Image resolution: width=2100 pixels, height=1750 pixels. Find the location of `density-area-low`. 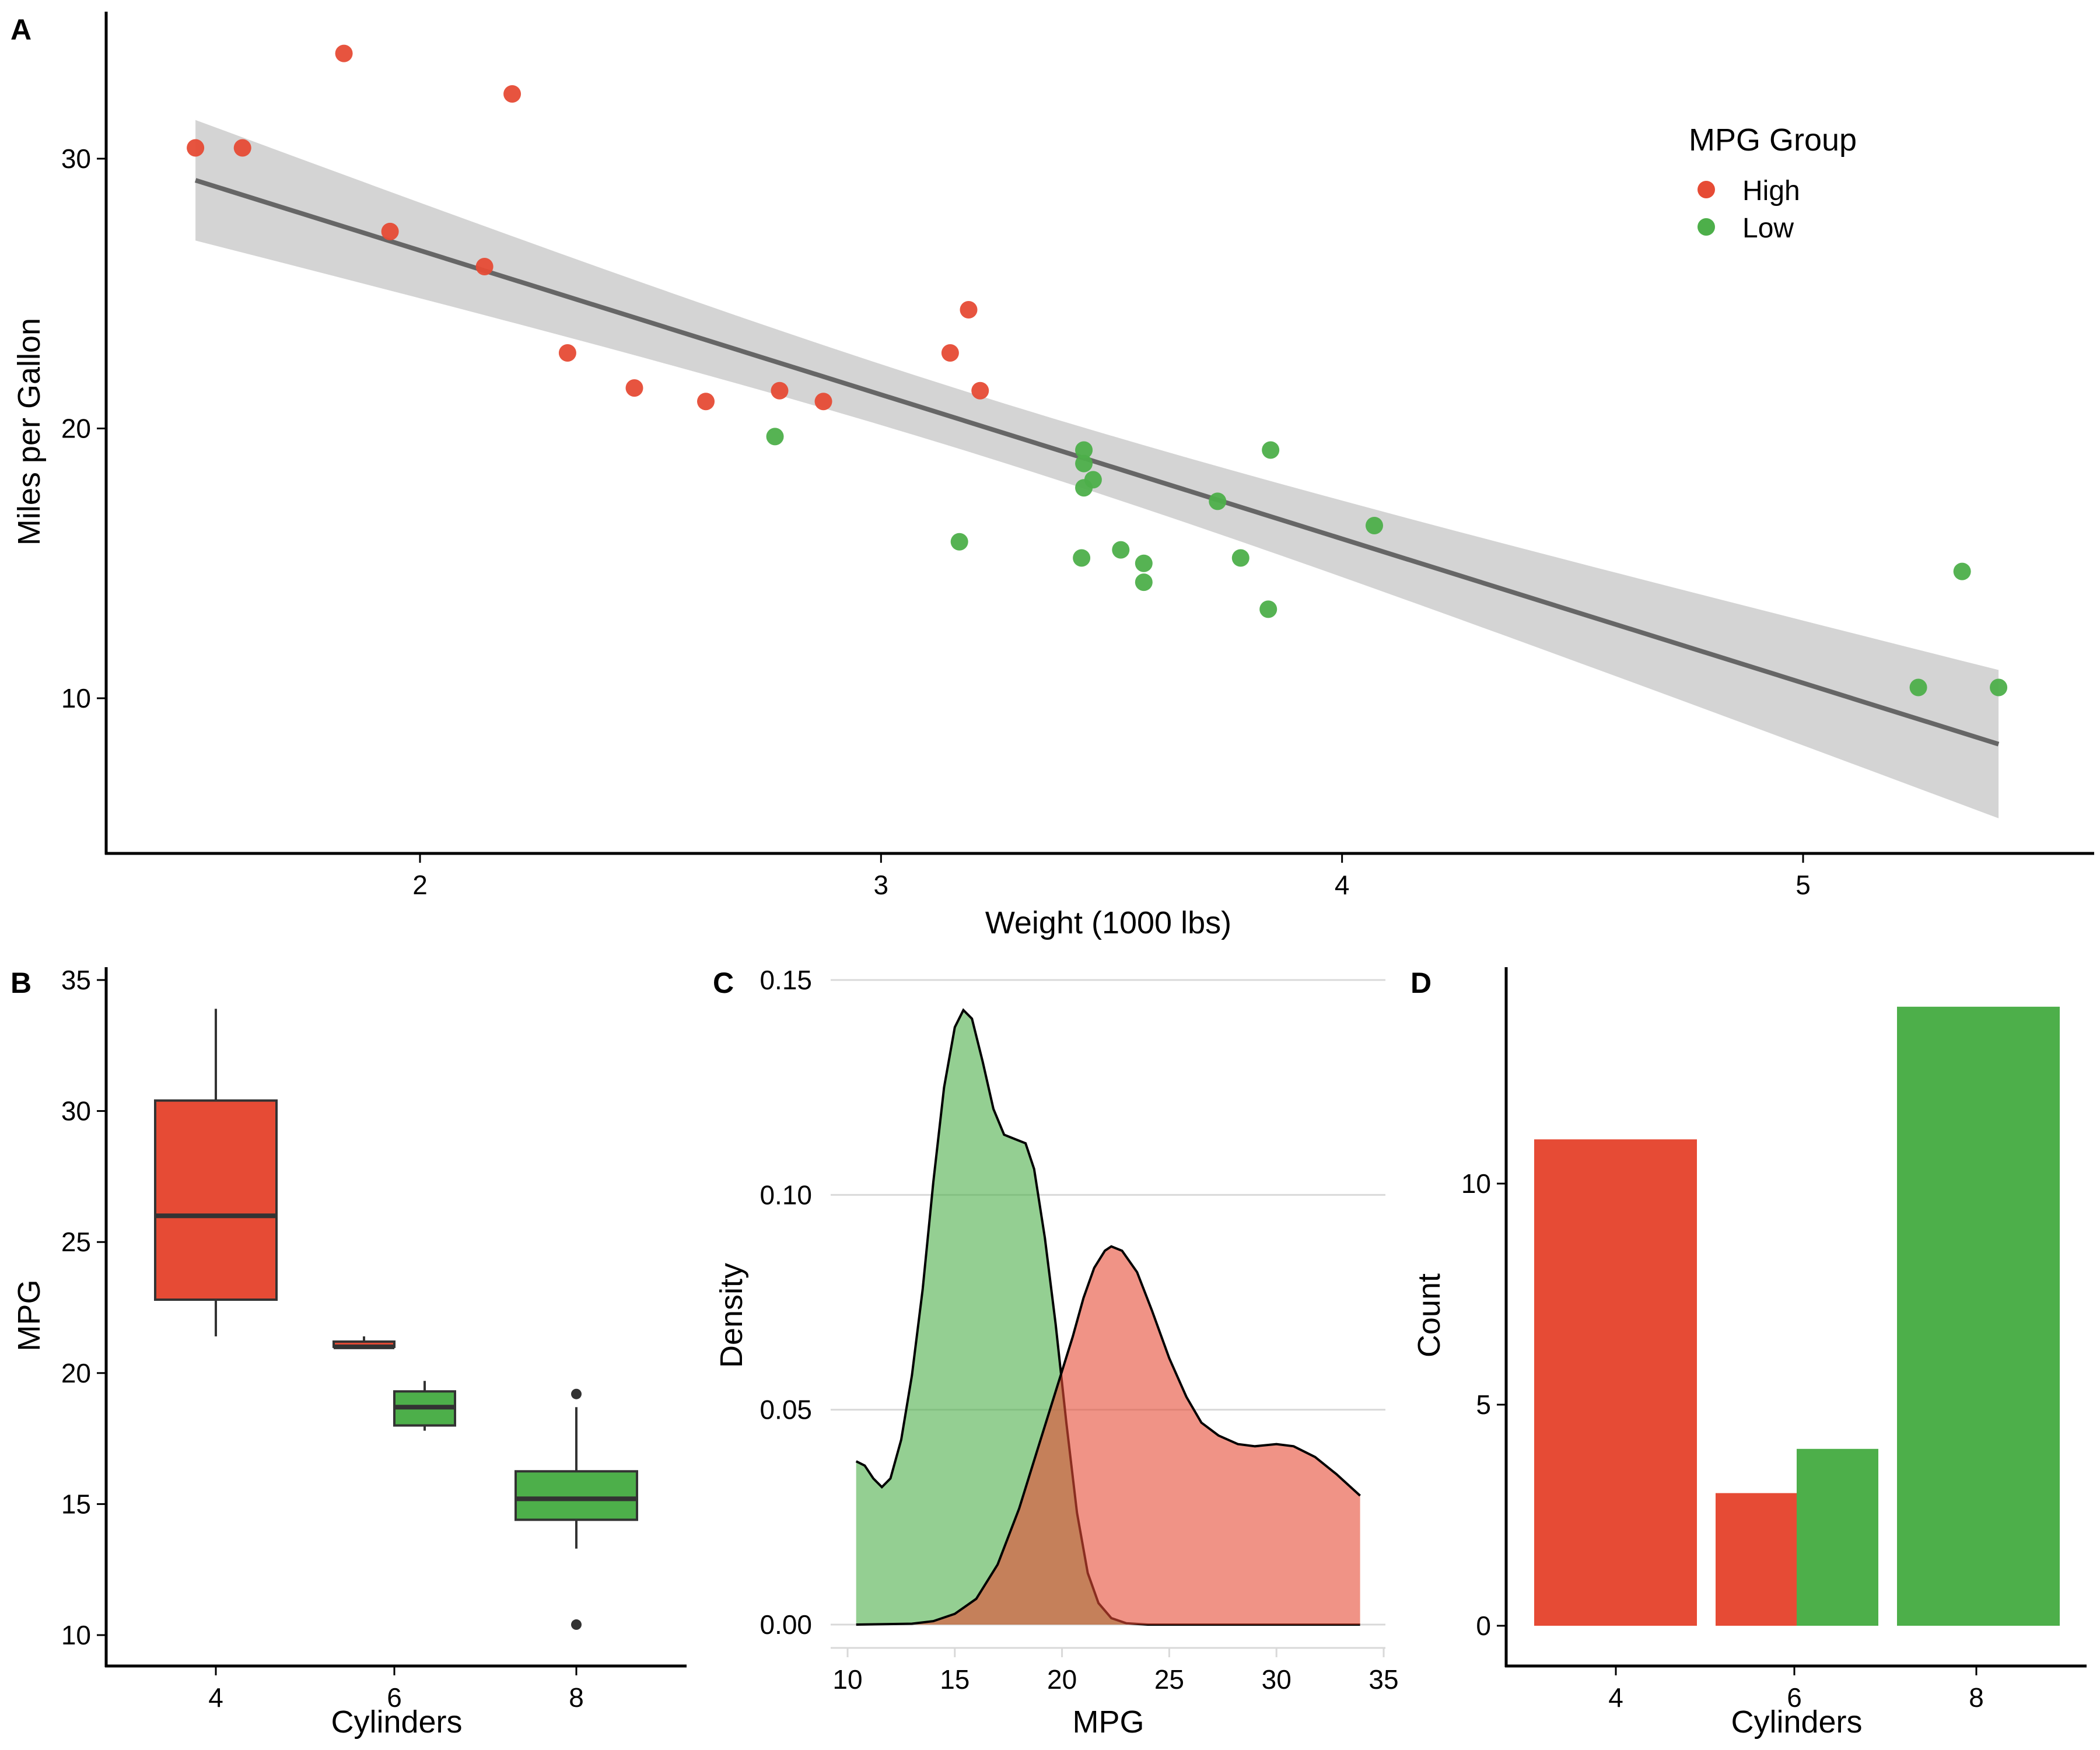

density-area-low is located at coordinates (1108, 1317).